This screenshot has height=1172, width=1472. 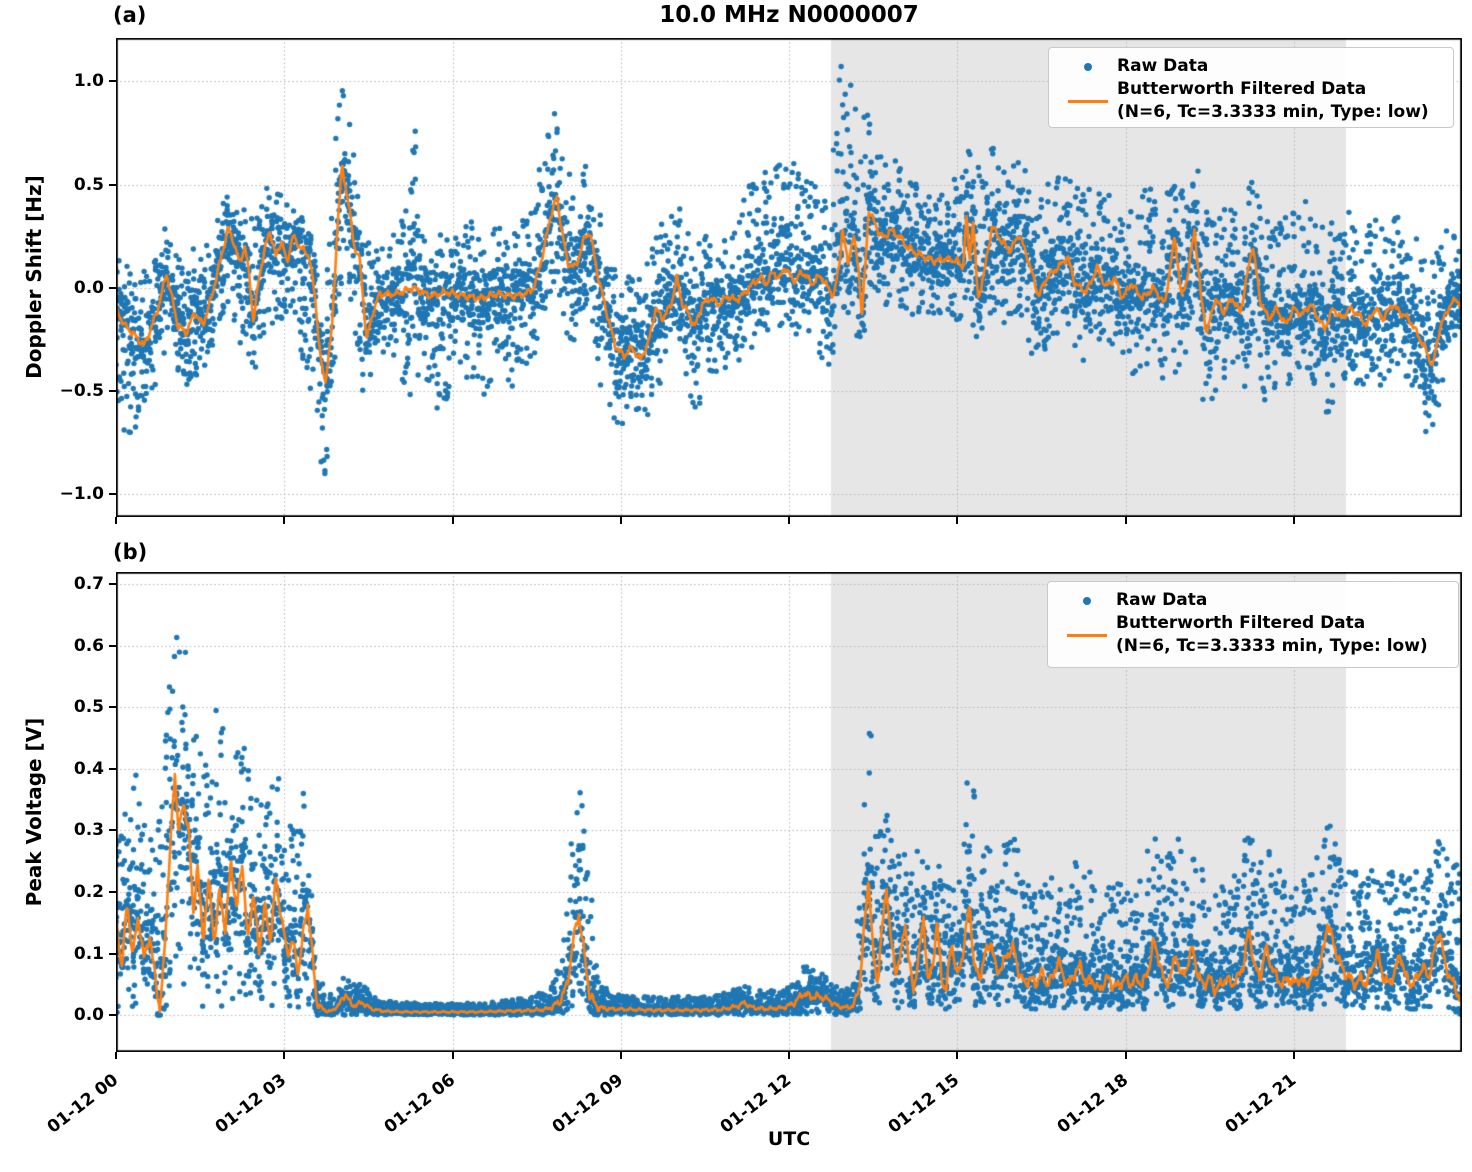 What do you see at coordinates (83, 1104) in the screenshot?
I see `x-tick-label: 01-12 00` at bounding box center [83, 1104].